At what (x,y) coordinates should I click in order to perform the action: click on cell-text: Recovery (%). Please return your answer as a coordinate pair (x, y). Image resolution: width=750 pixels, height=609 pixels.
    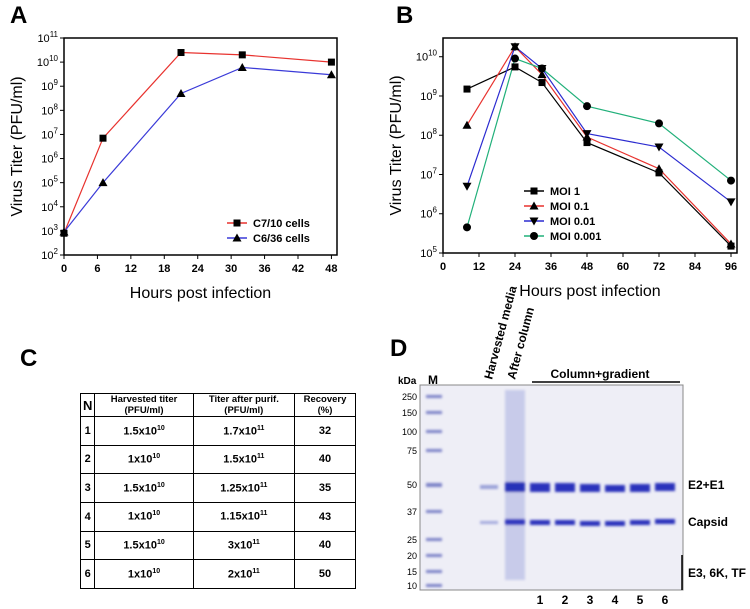
    Looking at the image, I should click on (325, 405).